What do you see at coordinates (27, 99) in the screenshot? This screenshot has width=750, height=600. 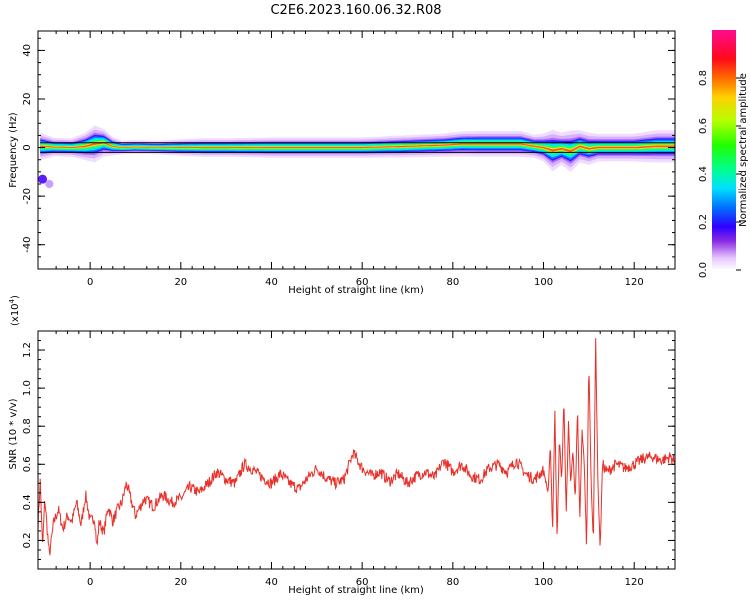 I see `spectrogram-ytick-label-3: 20` at bounding box center [27, 99].